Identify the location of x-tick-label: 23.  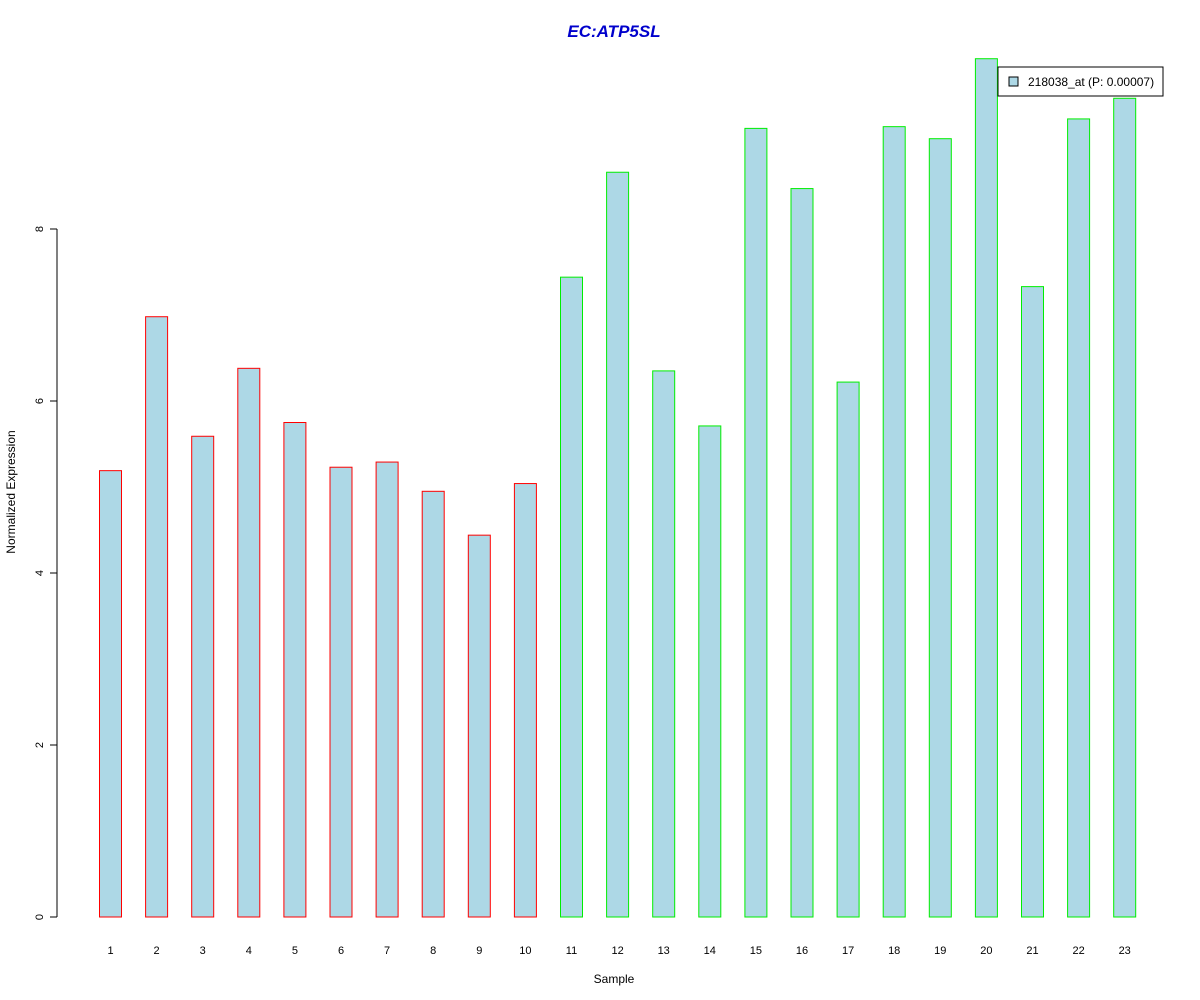
(1125, 951).